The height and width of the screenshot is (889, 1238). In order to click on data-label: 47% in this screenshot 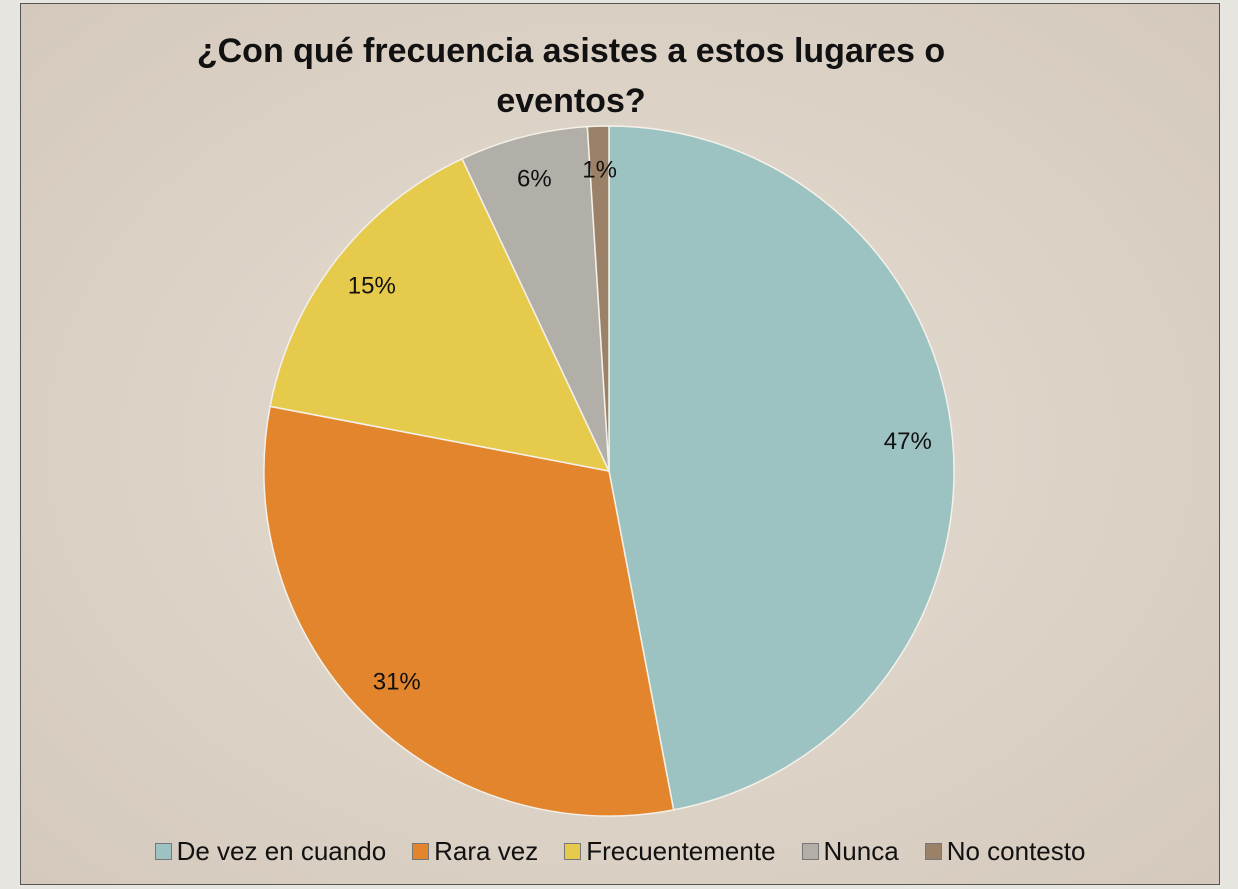, I will do `click(908, 441)`.